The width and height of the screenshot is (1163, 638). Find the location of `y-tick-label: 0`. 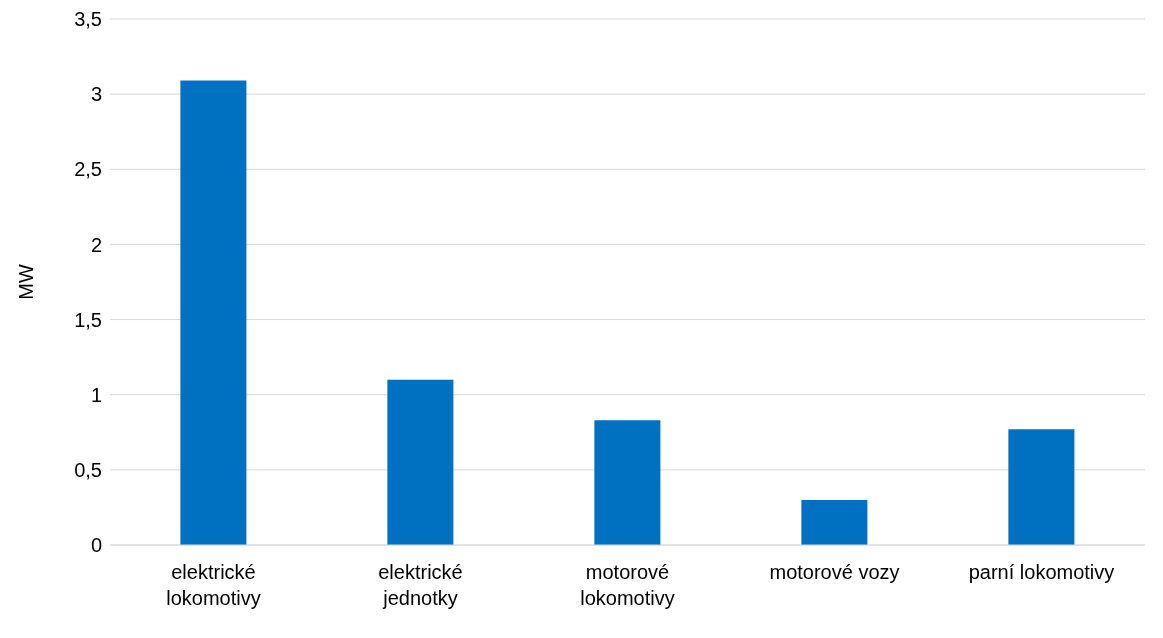

y-tick-label: 0 is located at coordinates (96, 545).